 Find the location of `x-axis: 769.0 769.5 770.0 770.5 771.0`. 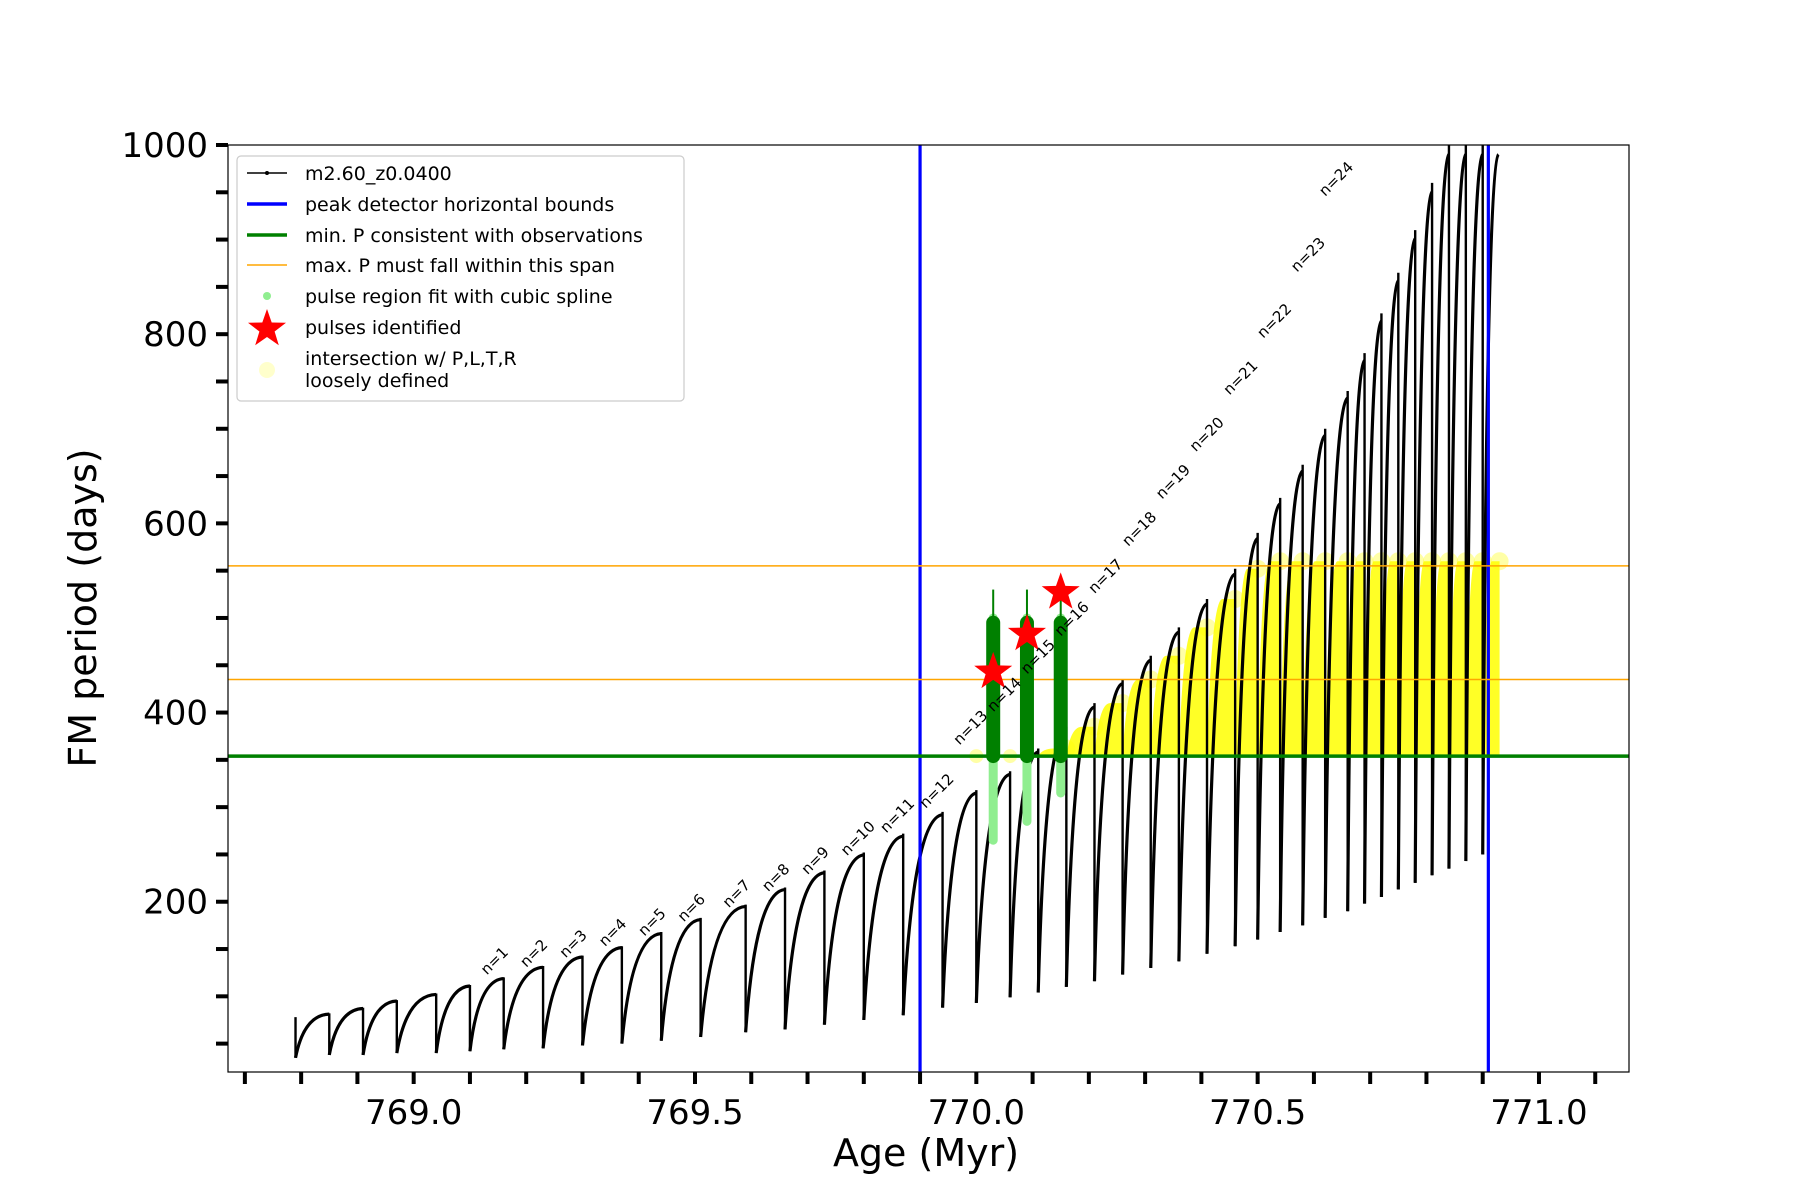

x-axis: 769.0 769.5 770.0 770.5 771.0 is located at coordinates (920, 1102).